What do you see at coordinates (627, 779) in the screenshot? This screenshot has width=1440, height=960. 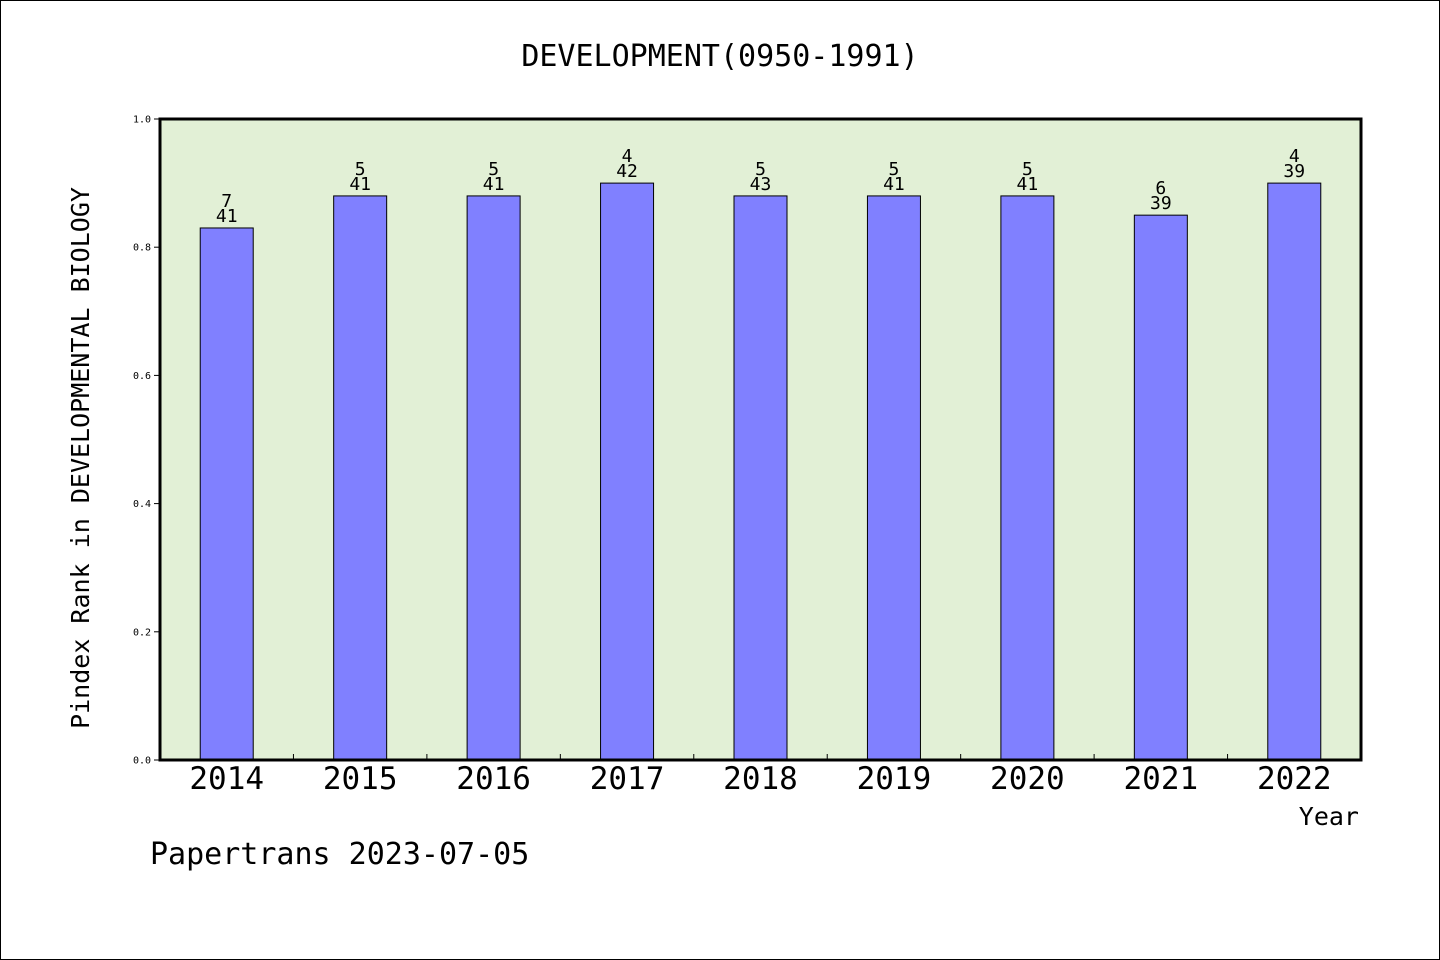 I see `x-tick-label: 2017` at bounding box center [627, 779].